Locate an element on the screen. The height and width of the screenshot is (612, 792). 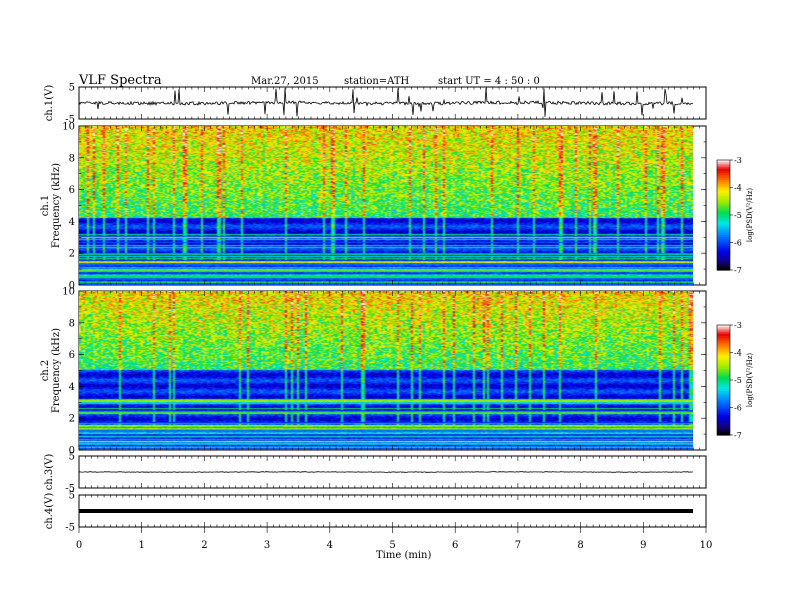
x-tick-label: 3 is located at coordinates (267, 545).